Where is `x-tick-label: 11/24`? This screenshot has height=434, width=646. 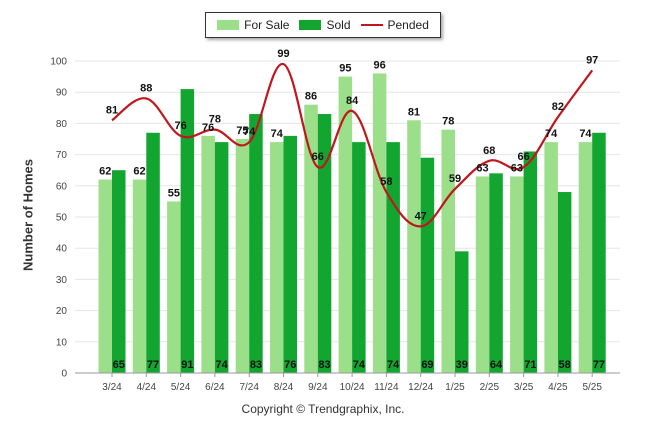
x-tick-label: 11/24 is located at coordinates (386, 387).